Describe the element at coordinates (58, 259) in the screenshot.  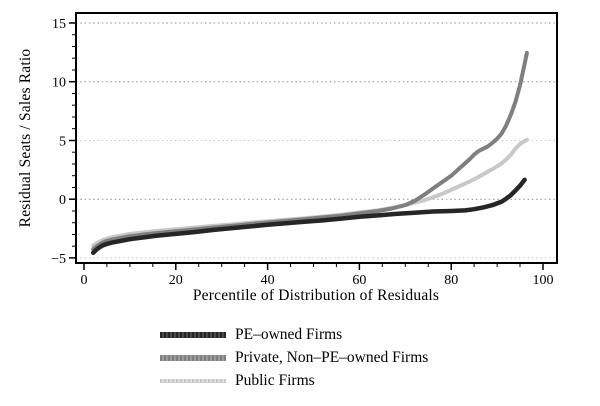
I see `y-tick-label: −5` at that location.